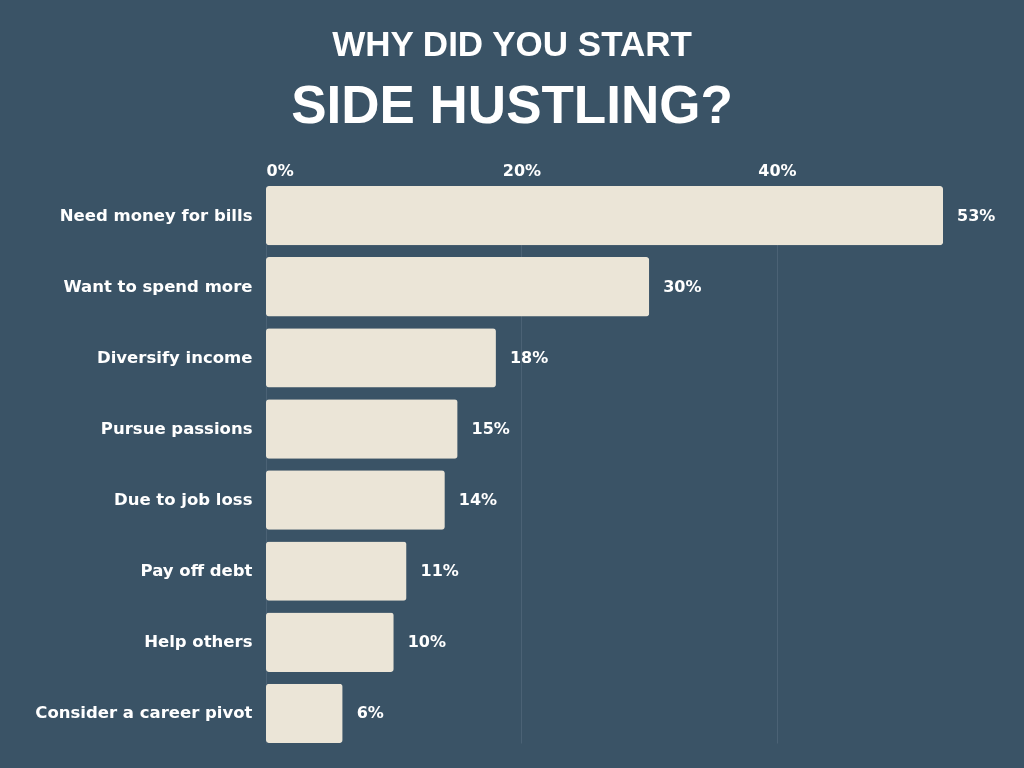 The width and height of the screenshot is (1024, 768). Describe the element at coordinates (777, 170) in the screenshot. I see `x-tick-label: 40%` at that location.